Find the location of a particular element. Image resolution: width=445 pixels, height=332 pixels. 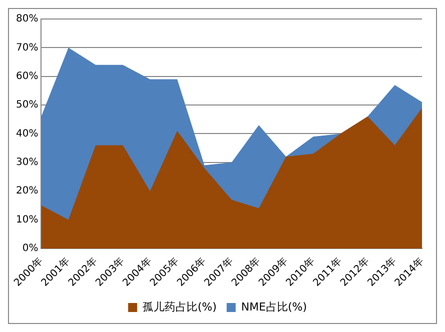

y-tick-label: 10% is located at coordinates (27, 220).